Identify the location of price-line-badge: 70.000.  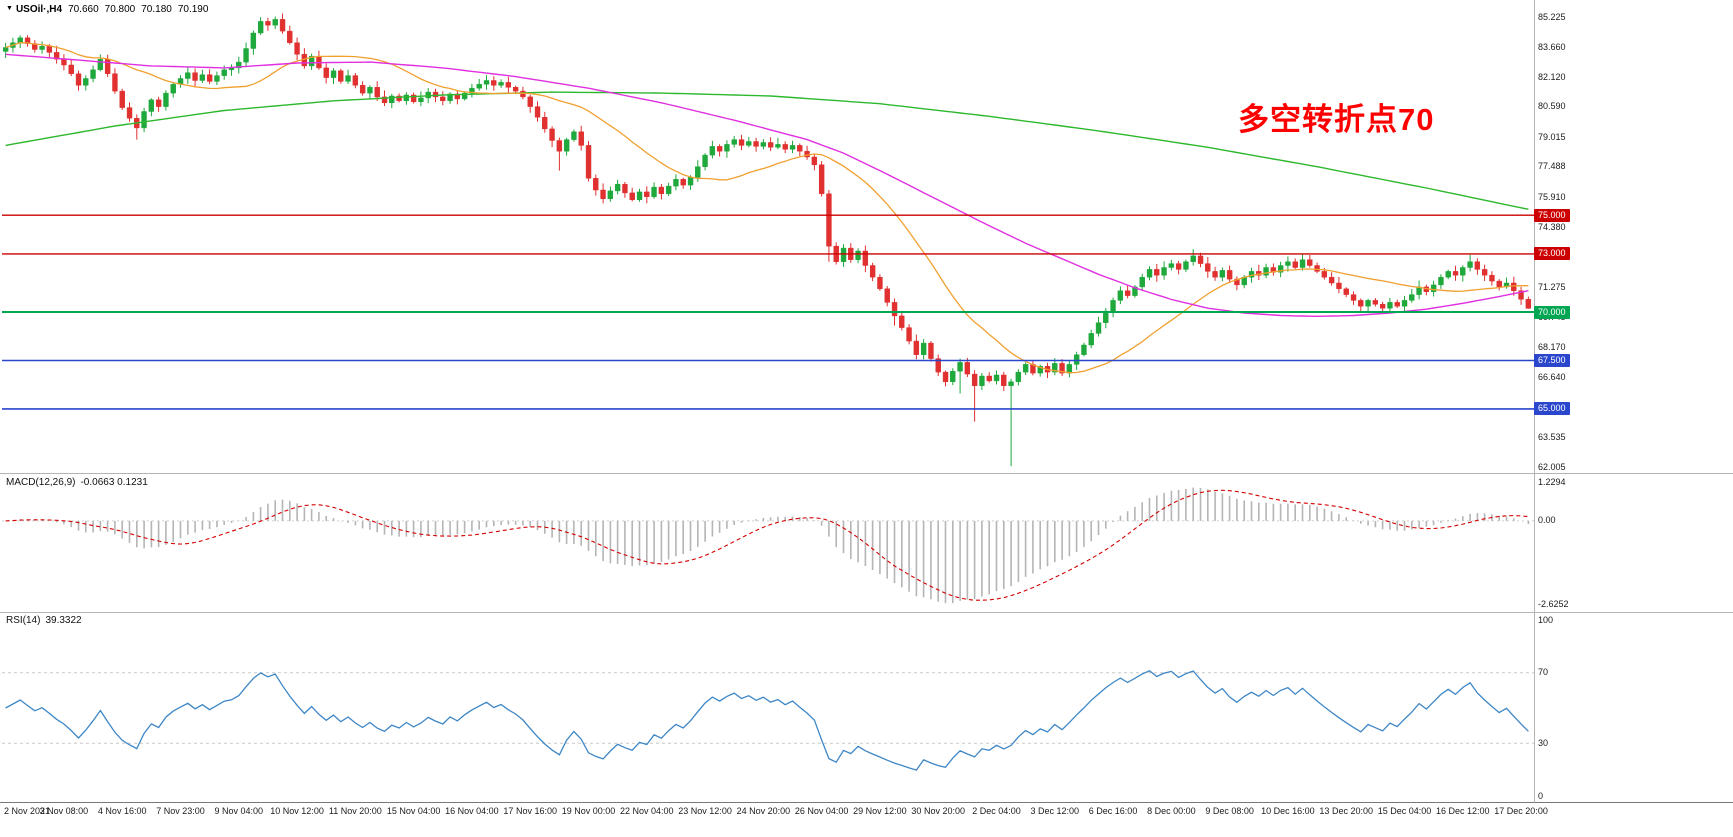
(1552, 312).